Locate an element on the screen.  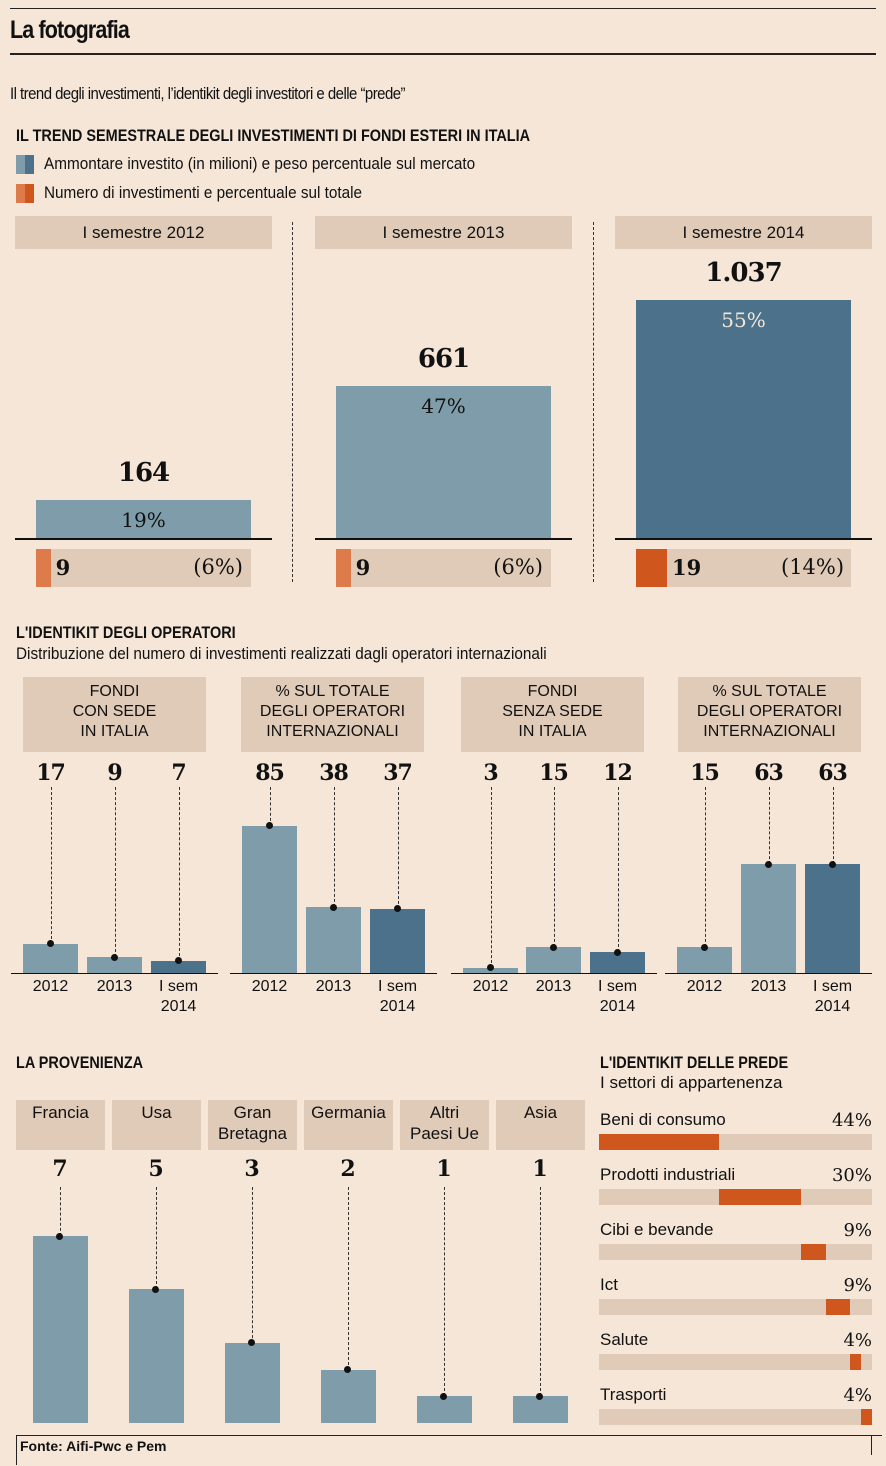
count-strip is located at coordinates (443, 568).